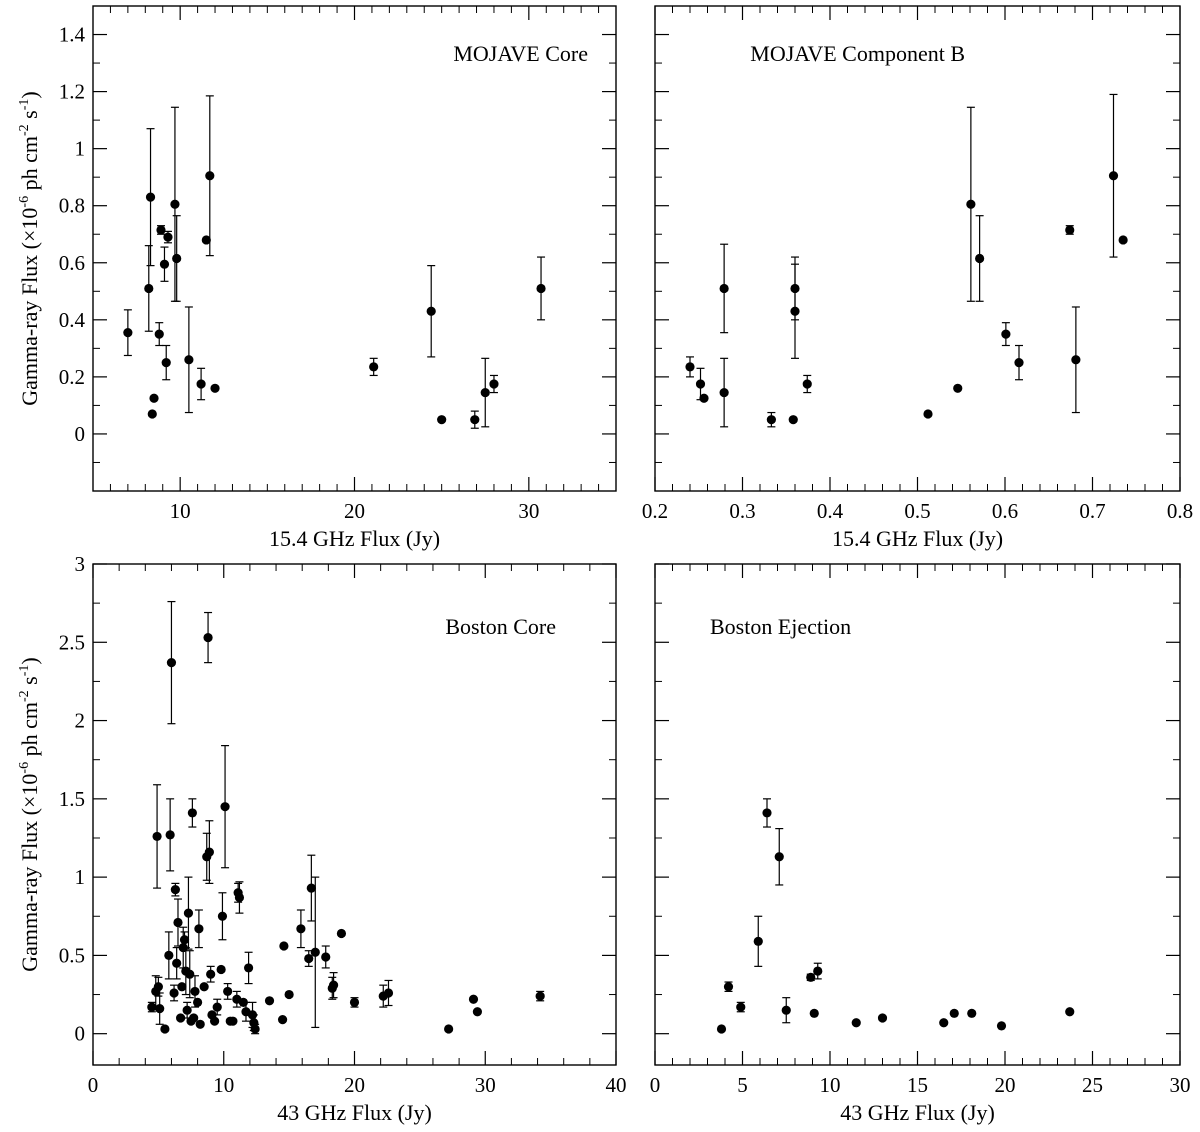 This screenshot has height=1132, width=1200. What do you see at coordinates (80, 1034) in the screenshot?
I see `y-tick-label: 0` at bounding box center [80, 1034].